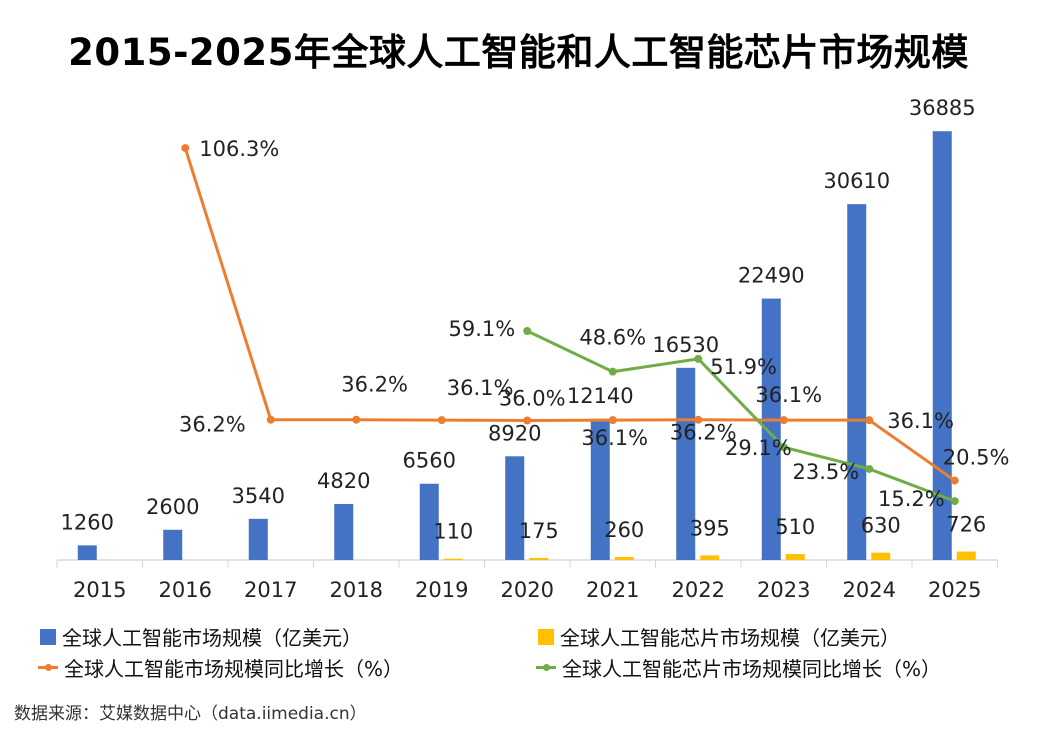  I want to click on data-source: 数据来源：艾媒数据中心（data.iimedia.cn）, so click(190, 714).